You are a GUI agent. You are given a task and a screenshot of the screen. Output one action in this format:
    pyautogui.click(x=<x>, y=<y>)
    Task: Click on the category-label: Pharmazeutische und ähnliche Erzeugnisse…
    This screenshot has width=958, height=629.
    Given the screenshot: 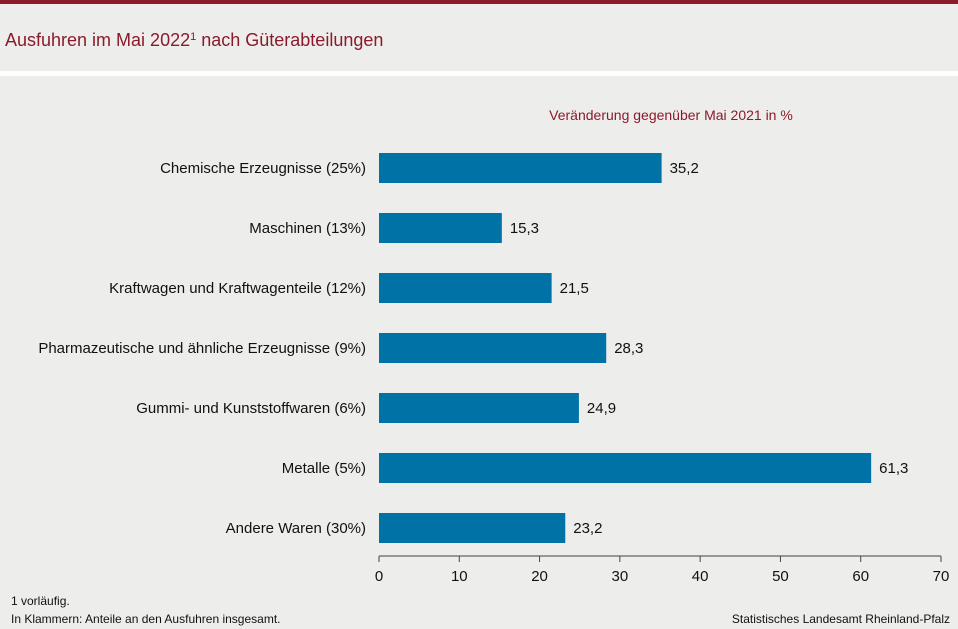 What is the action you would take?
    pyautogui.click(x=202, y=348)
    